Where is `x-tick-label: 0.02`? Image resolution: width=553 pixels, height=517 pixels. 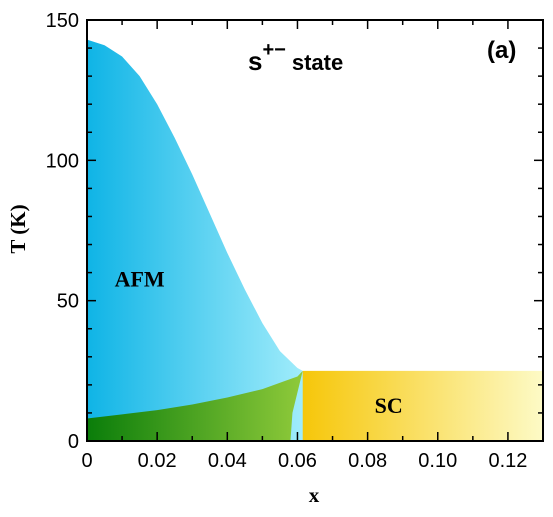
x-tick-label: 0.02 is located at coordinates (157, 461).